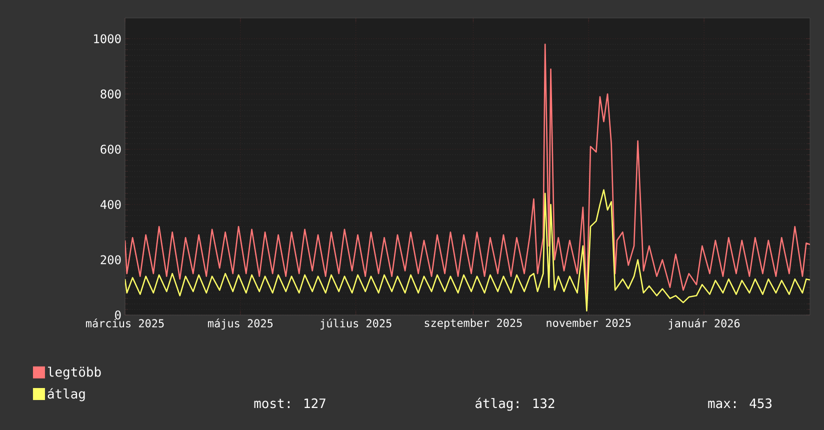  What do you see at coordinates (118, 315) in the screenshot?
I see `y-tick-label: 0` at bounding box center [118, 315].